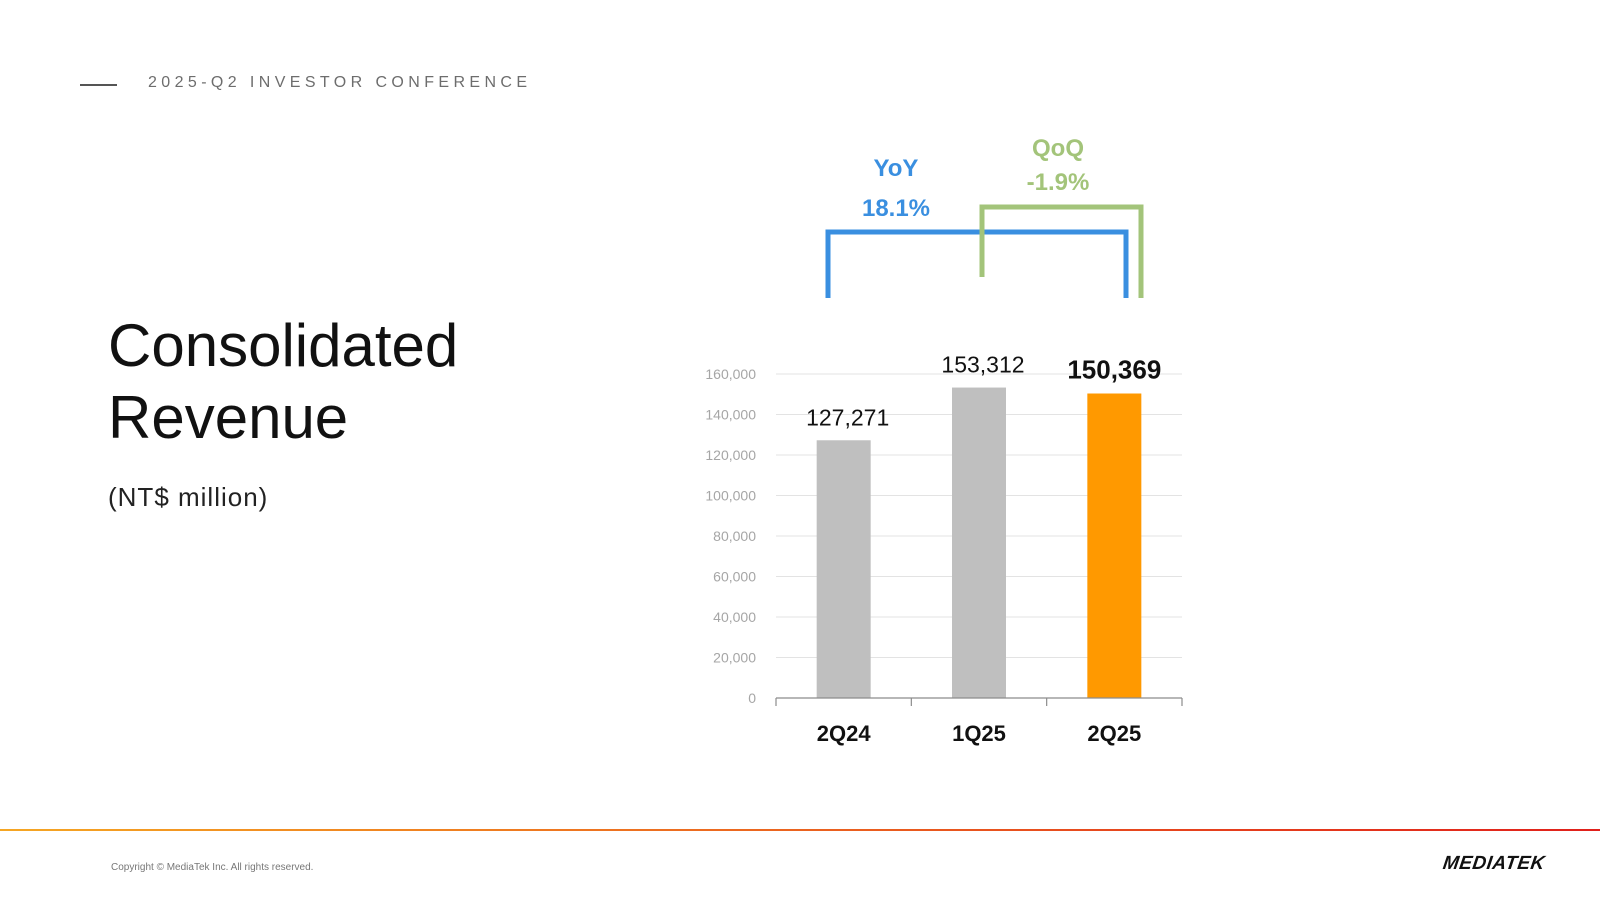  I want to click on comparison-brackets: YoY 18.1% QoQ -1.9%, so click(984, 216).